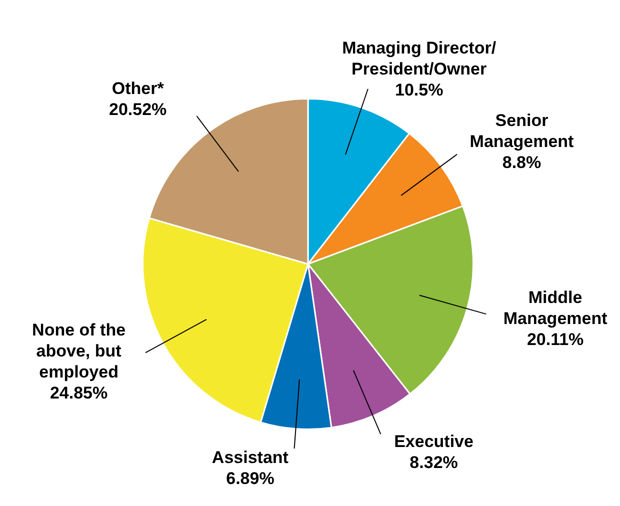 The image size is (620, 506). What do you see at coordinates (419, 58) in the screenshot?
I see `slice-label: Managing Director/ President/Owner` at bounding box center [419, 58].